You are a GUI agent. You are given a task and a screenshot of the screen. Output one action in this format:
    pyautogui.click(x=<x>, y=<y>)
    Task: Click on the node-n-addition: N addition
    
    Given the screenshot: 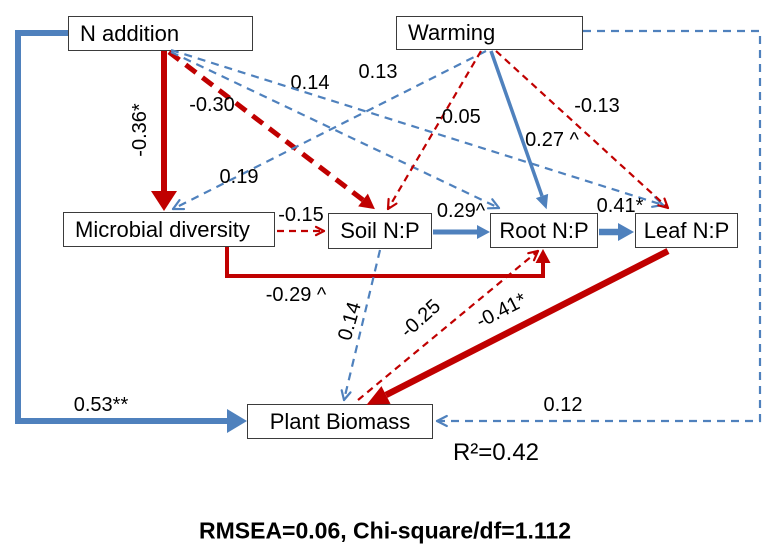 What is the action you would take?
    pyautogui.click(x=160, y=33)
    